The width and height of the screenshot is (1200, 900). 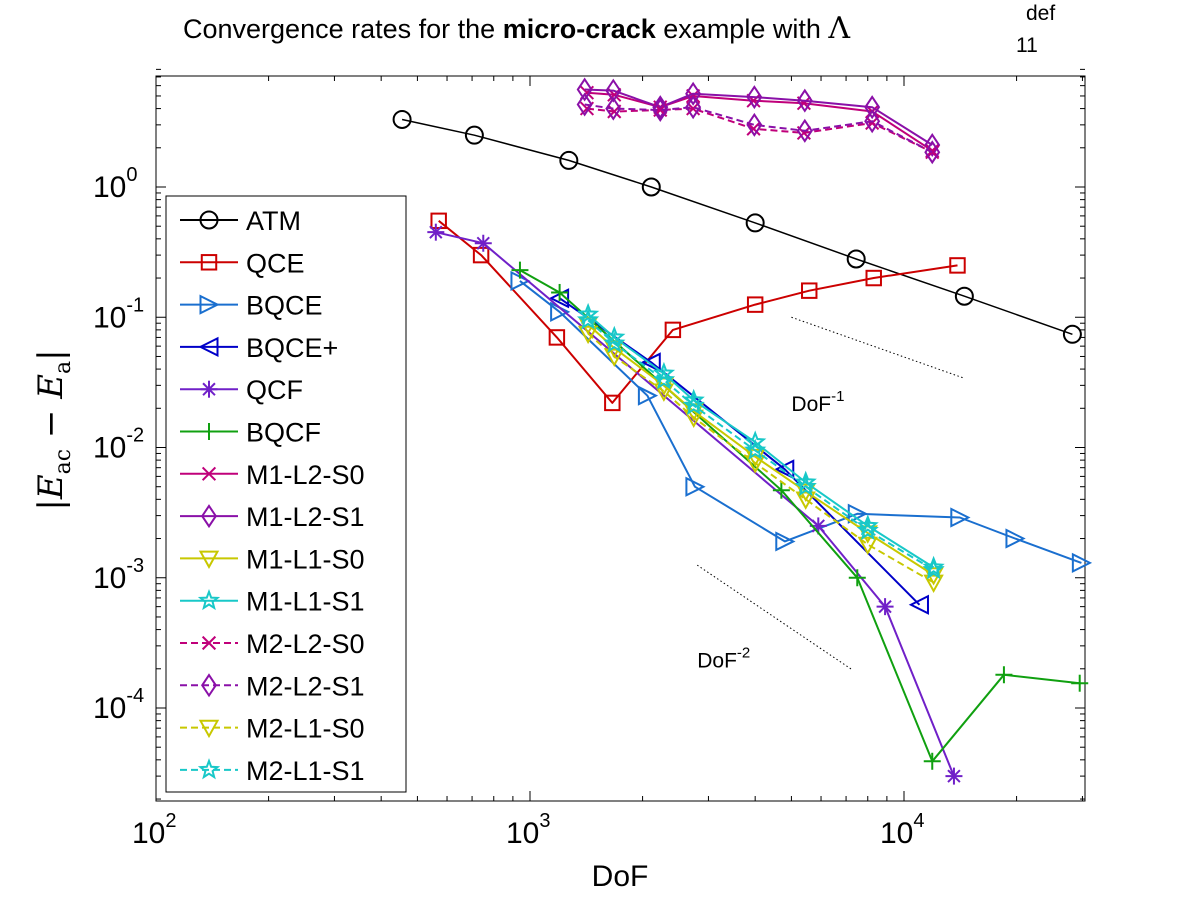 I want to click on legend-item: M1-L1-S1, so click(x=272, y=602).